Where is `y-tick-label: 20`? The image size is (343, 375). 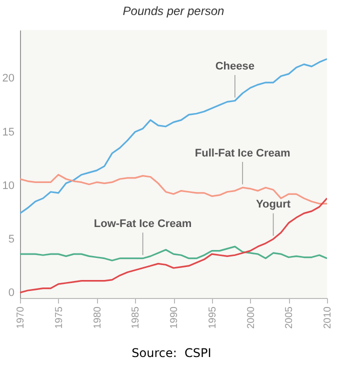
y-tick-label: 20 is located at coordinates (8, 78).